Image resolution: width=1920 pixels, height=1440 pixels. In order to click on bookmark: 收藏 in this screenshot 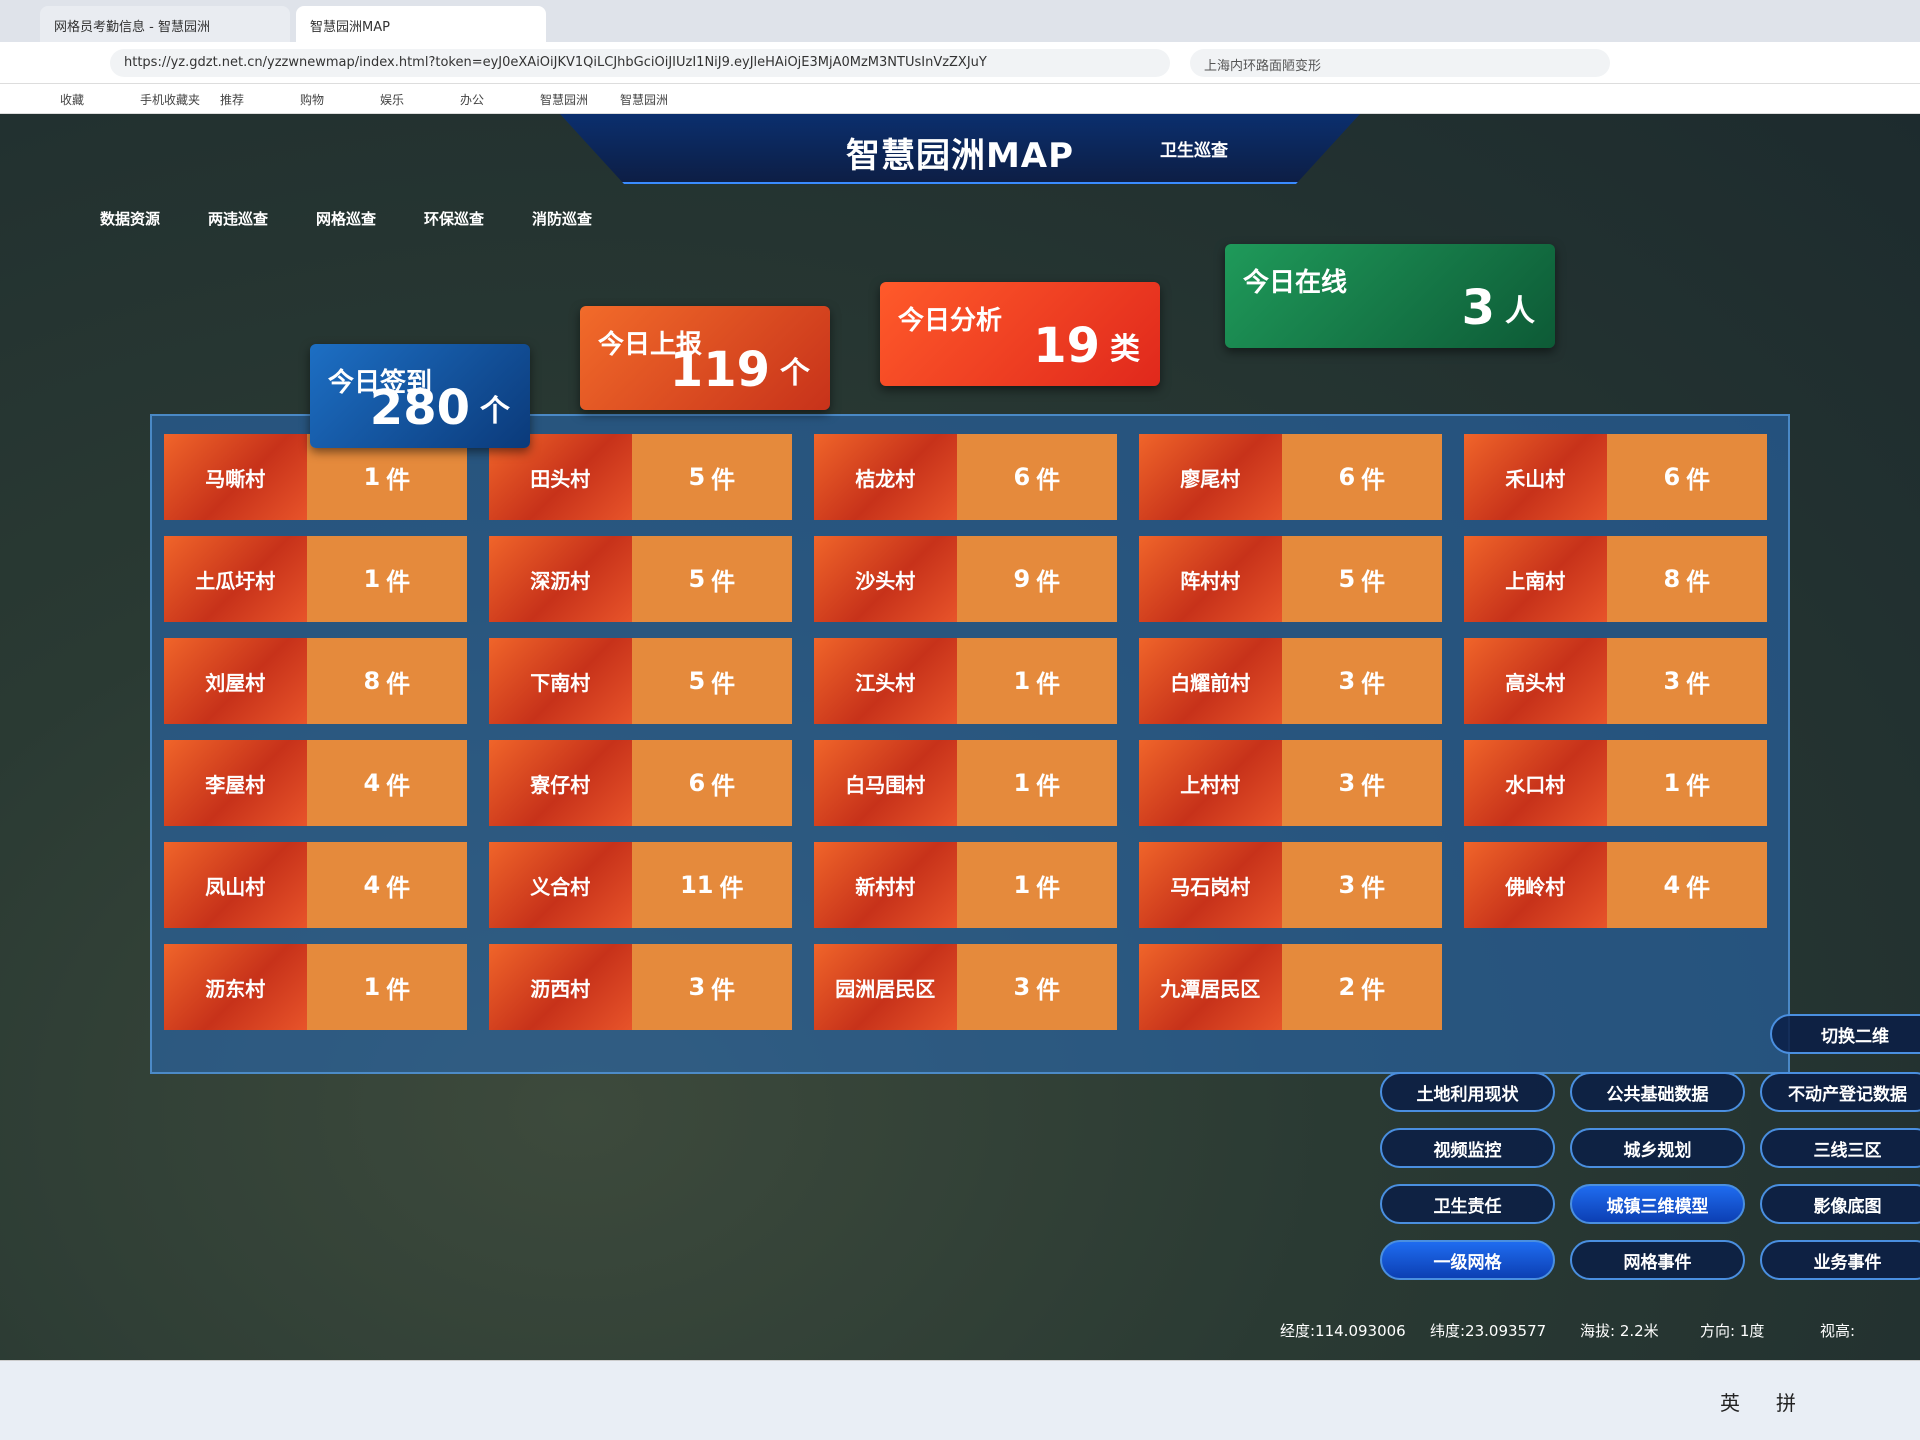, I will do `click(72, 100)`.